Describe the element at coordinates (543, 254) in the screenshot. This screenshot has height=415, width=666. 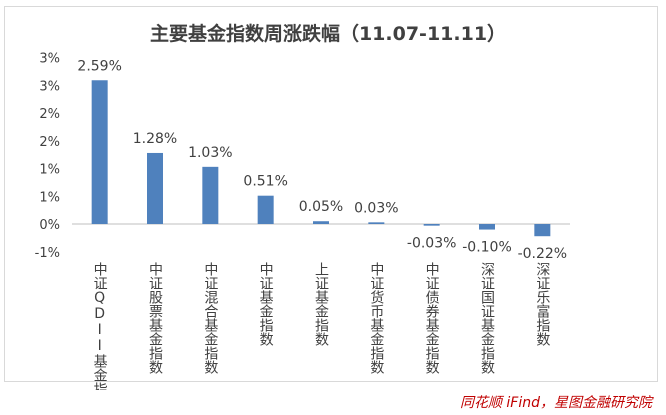
I see `data-label: -0.22%` at that location.